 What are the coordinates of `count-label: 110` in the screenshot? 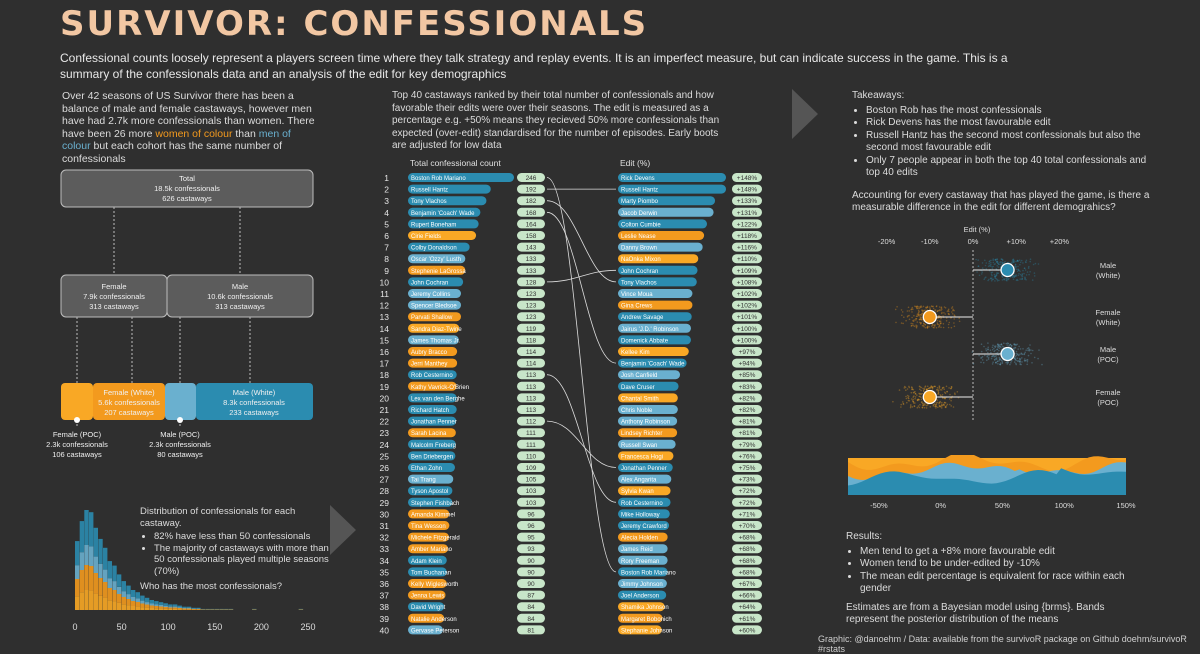 It's located at (531, 456).